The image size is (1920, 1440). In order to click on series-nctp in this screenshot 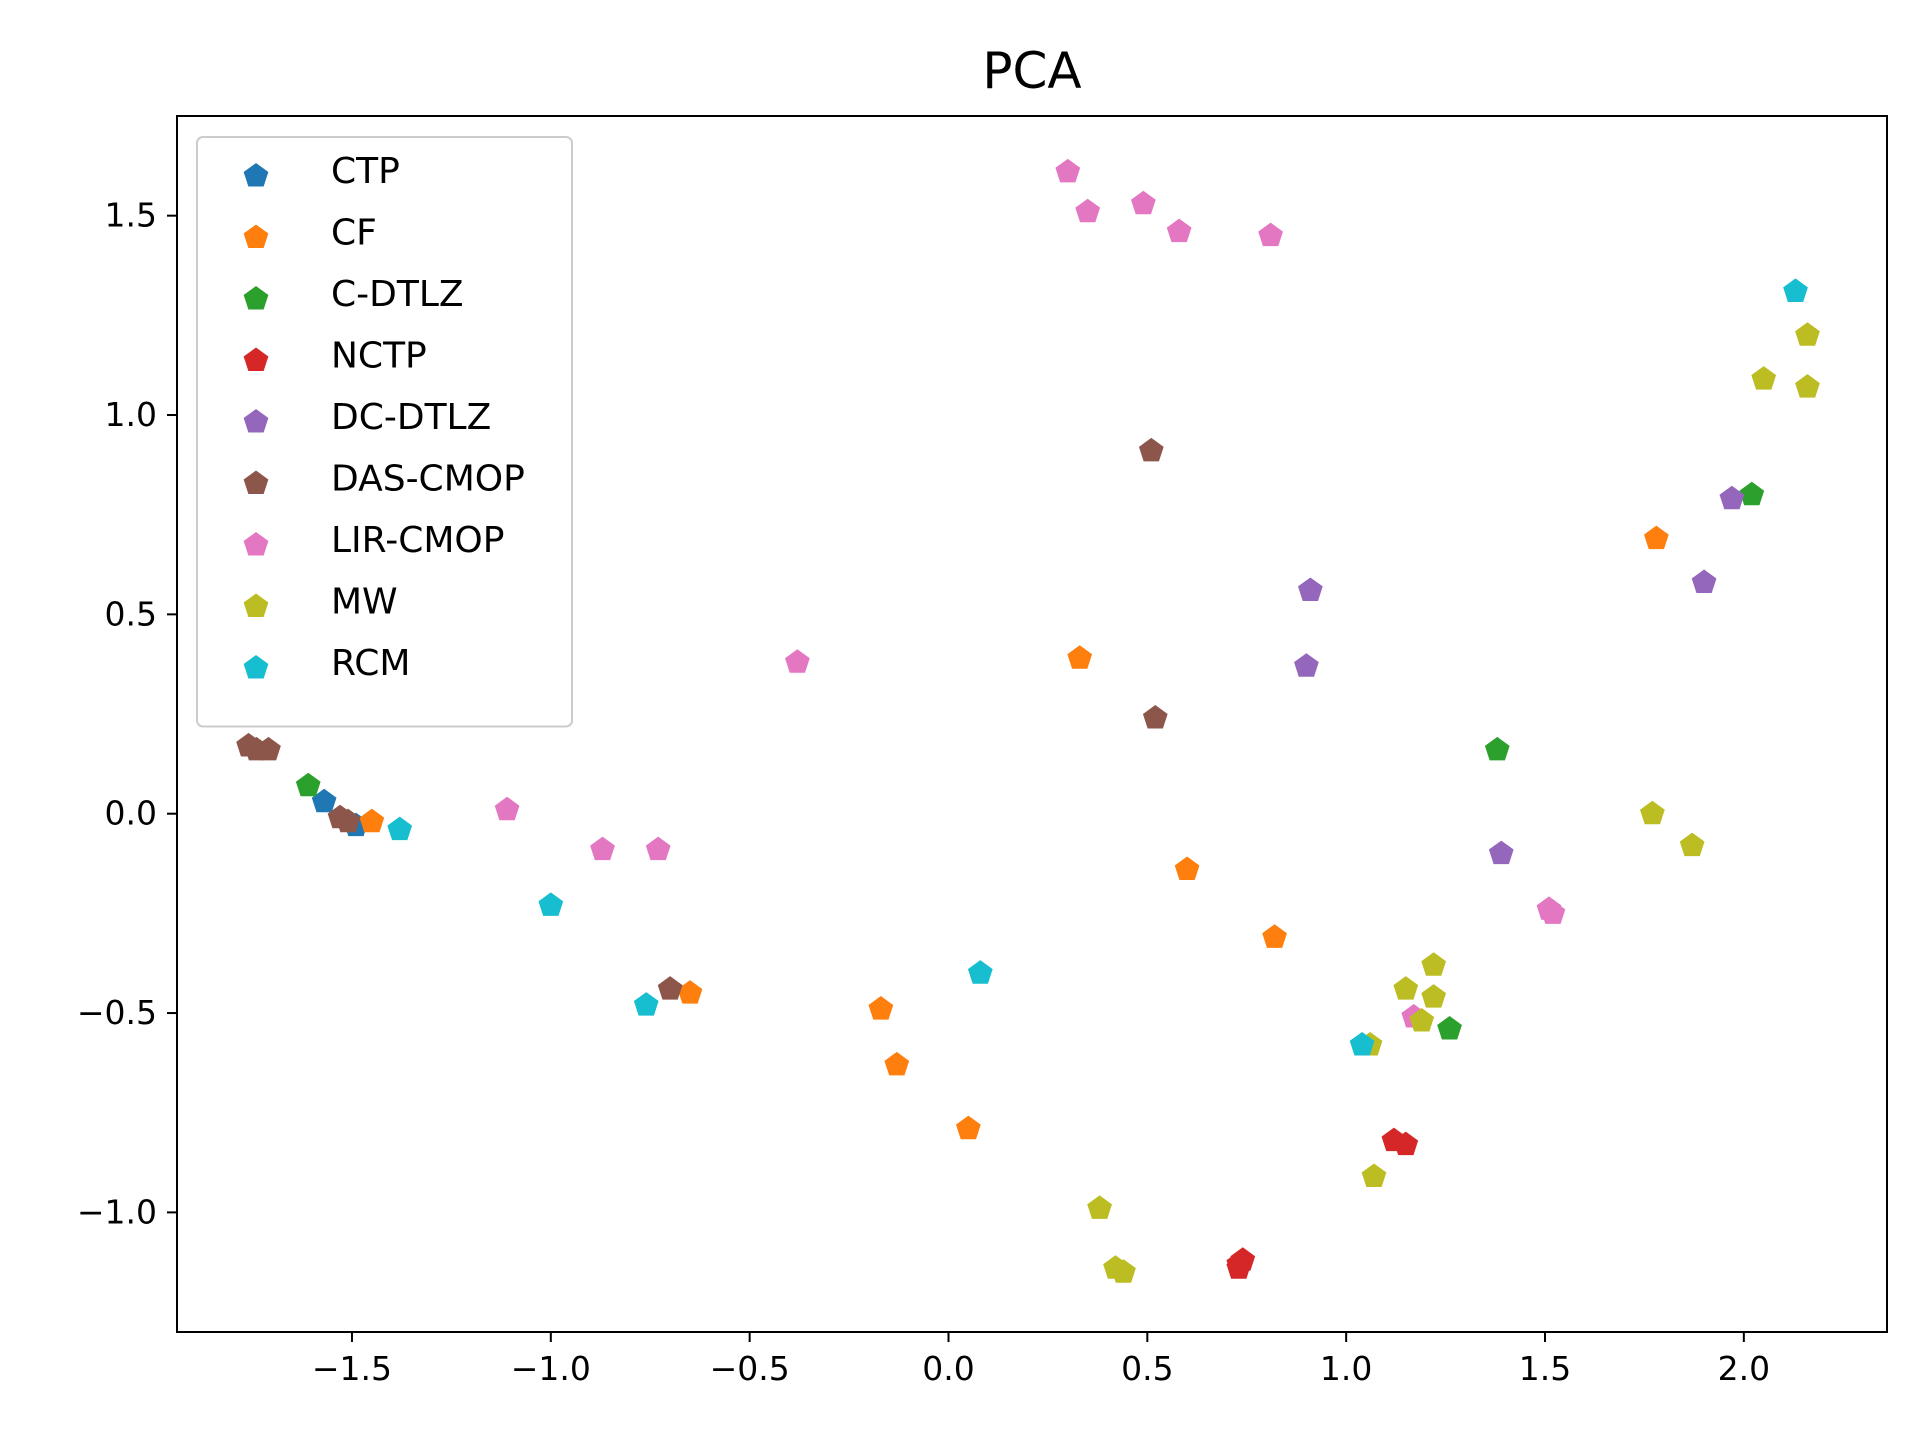, I will do `click(1322, 1203)`.